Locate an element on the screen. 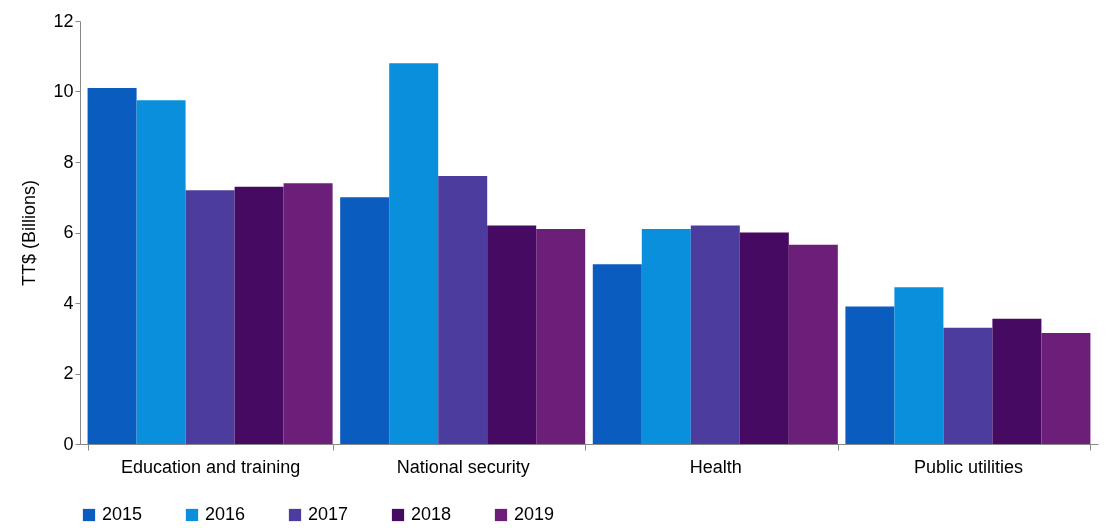 Image resolution: width=1109 pixels, height=528 pixels. x-tick-label: Health is located at coordinates (715, 466).